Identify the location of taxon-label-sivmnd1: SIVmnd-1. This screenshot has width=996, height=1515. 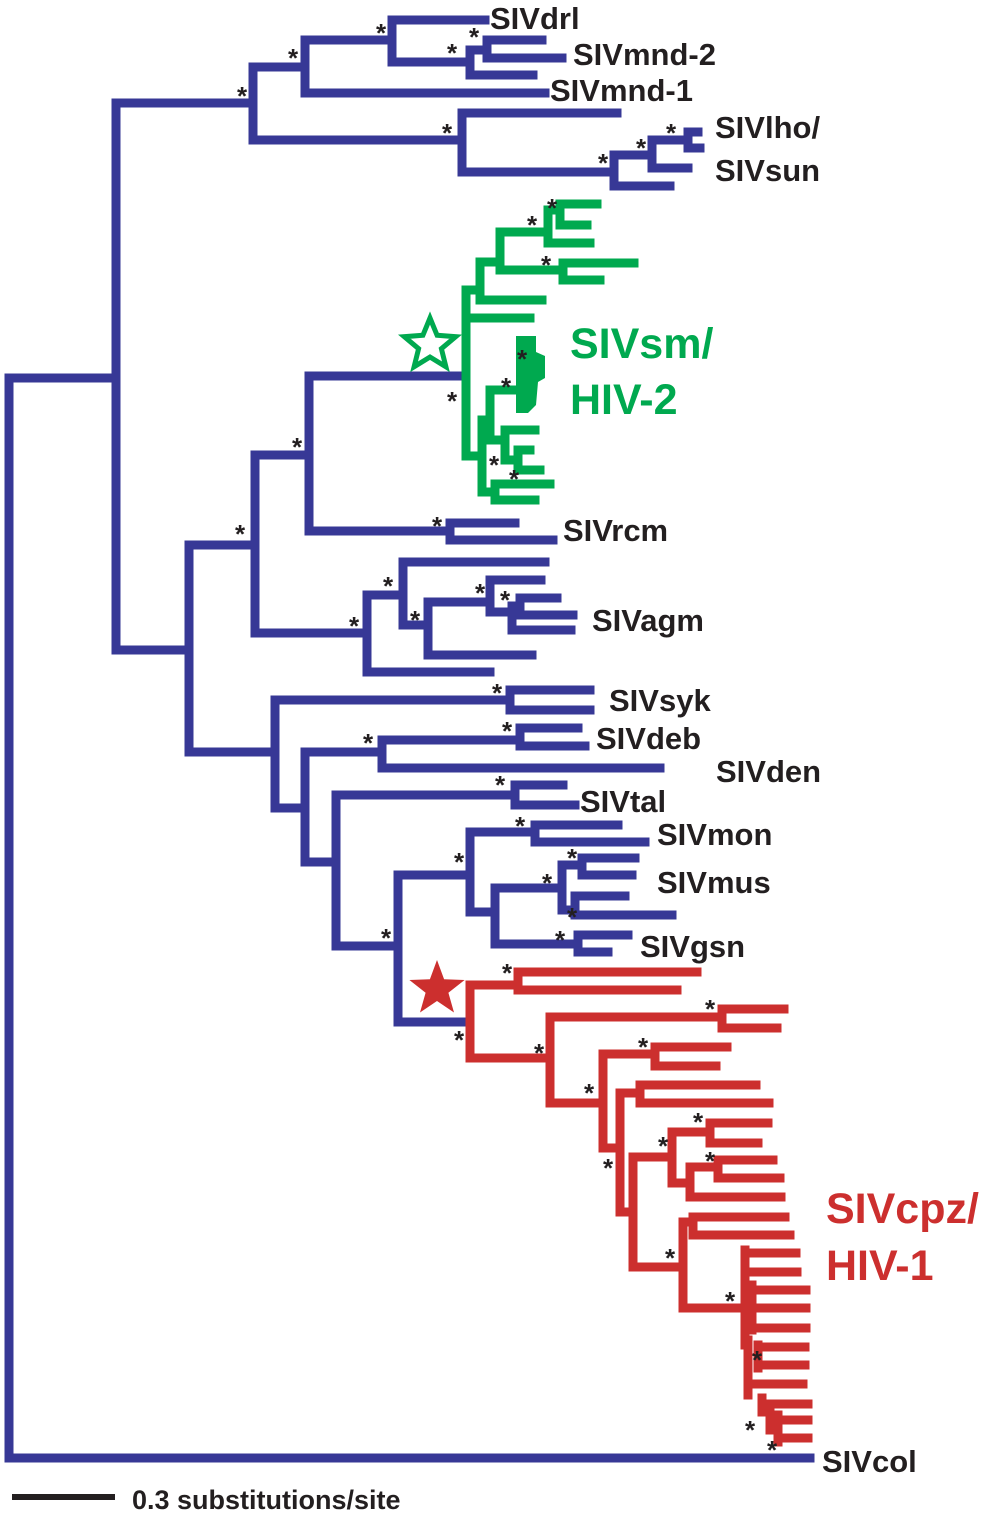
(621, 90).